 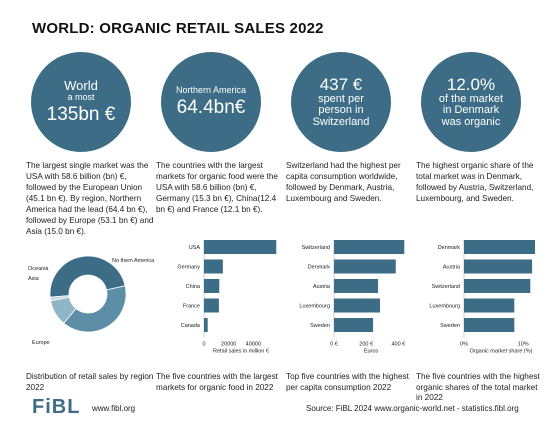 I want to click on circle-line3: in Denmark, so click(x=471, y=110).